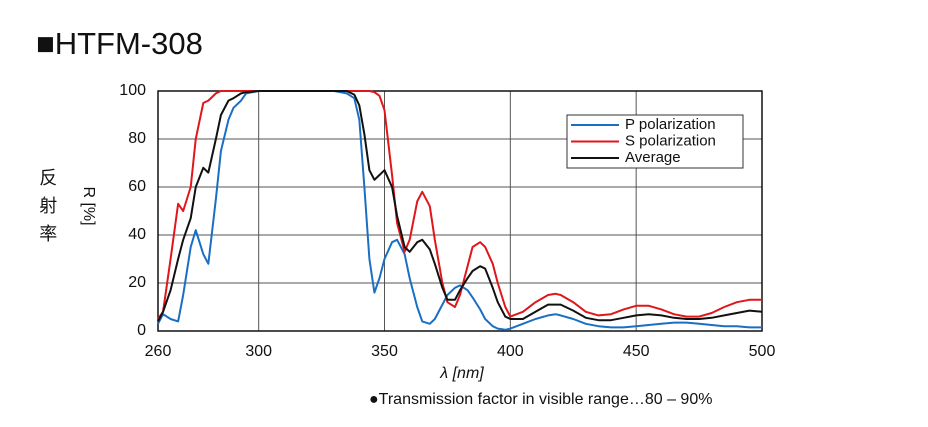  I want to click on legend-label: S polarization, so click(670, 140).